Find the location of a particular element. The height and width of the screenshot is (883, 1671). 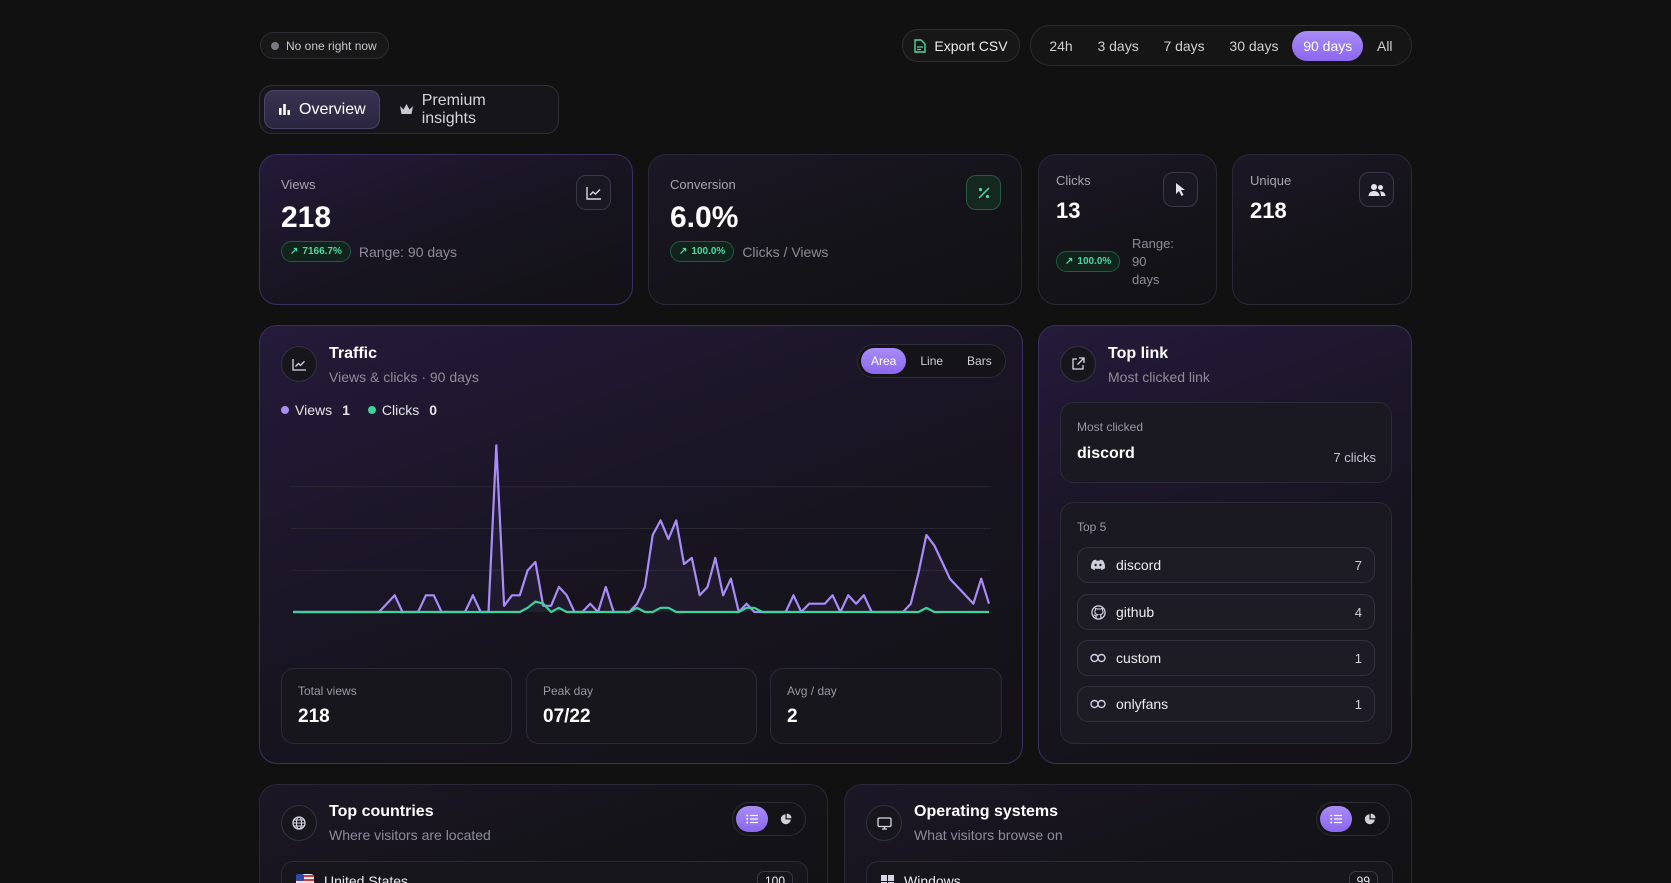

clicks-range-note: Range: 90 days is located at coordinates (1153, 262).